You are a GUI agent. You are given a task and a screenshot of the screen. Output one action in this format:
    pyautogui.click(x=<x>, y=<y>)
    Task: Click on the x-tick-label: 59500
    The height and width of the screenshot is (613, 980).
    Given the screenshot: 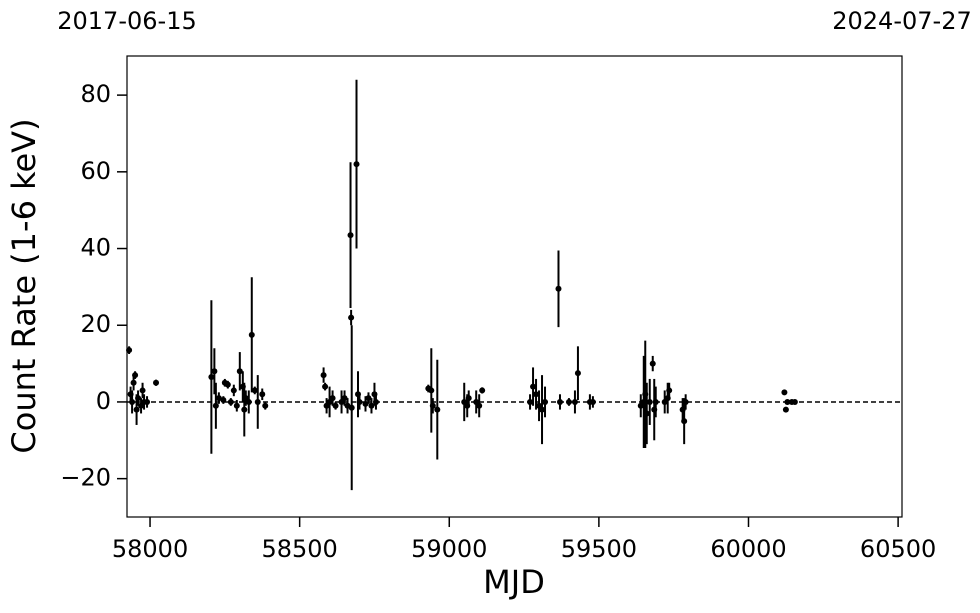 What is the action you would take?
    pyautogui.click(x=599, y=549)
    